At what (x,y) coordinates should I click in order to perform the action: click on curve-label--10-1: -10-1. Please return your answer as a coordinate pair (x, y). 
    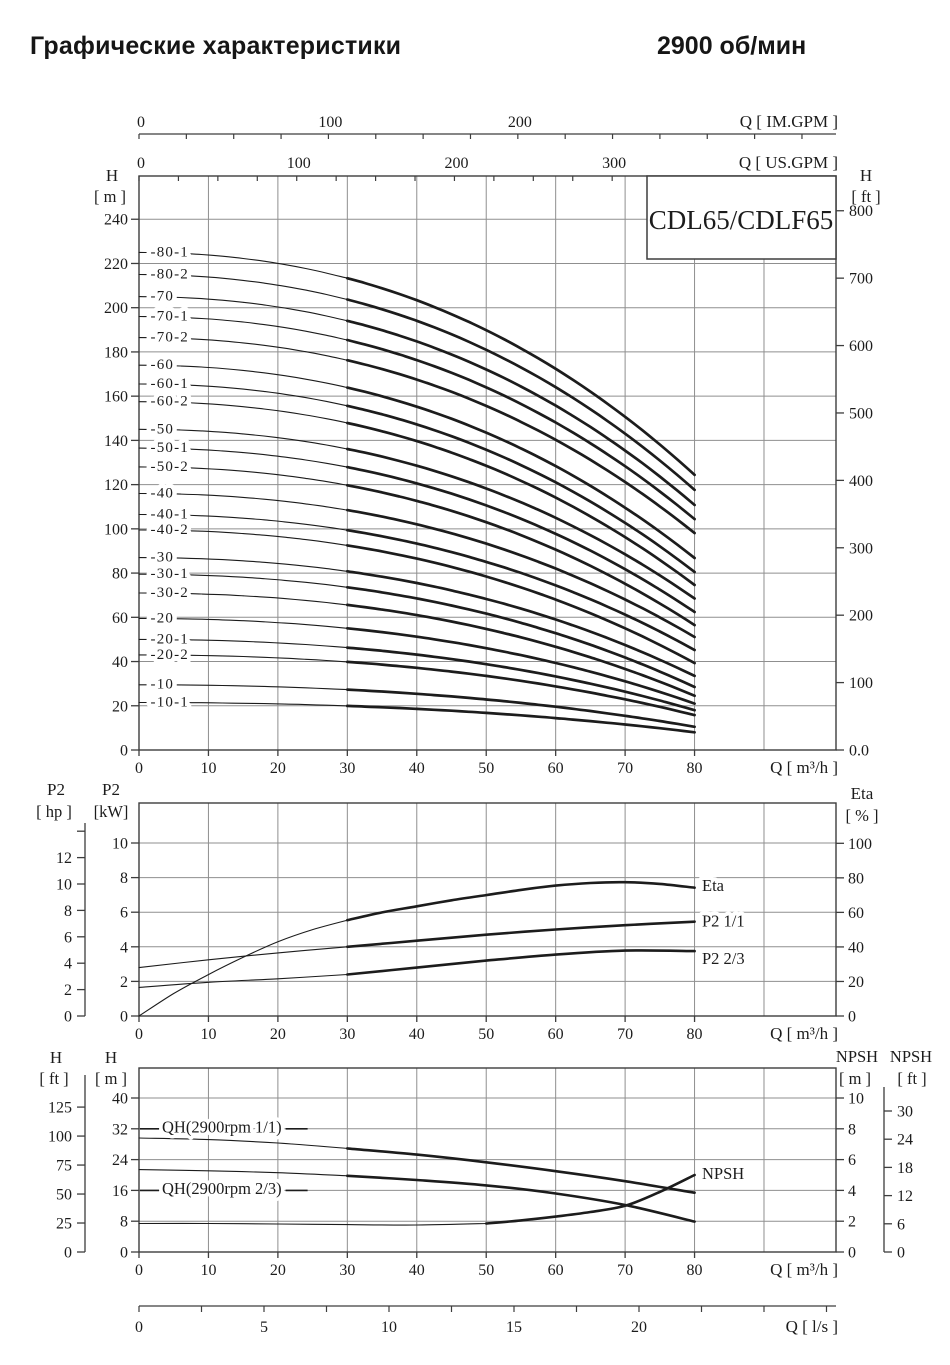
    Looking at the image, I should click on (170, 702).